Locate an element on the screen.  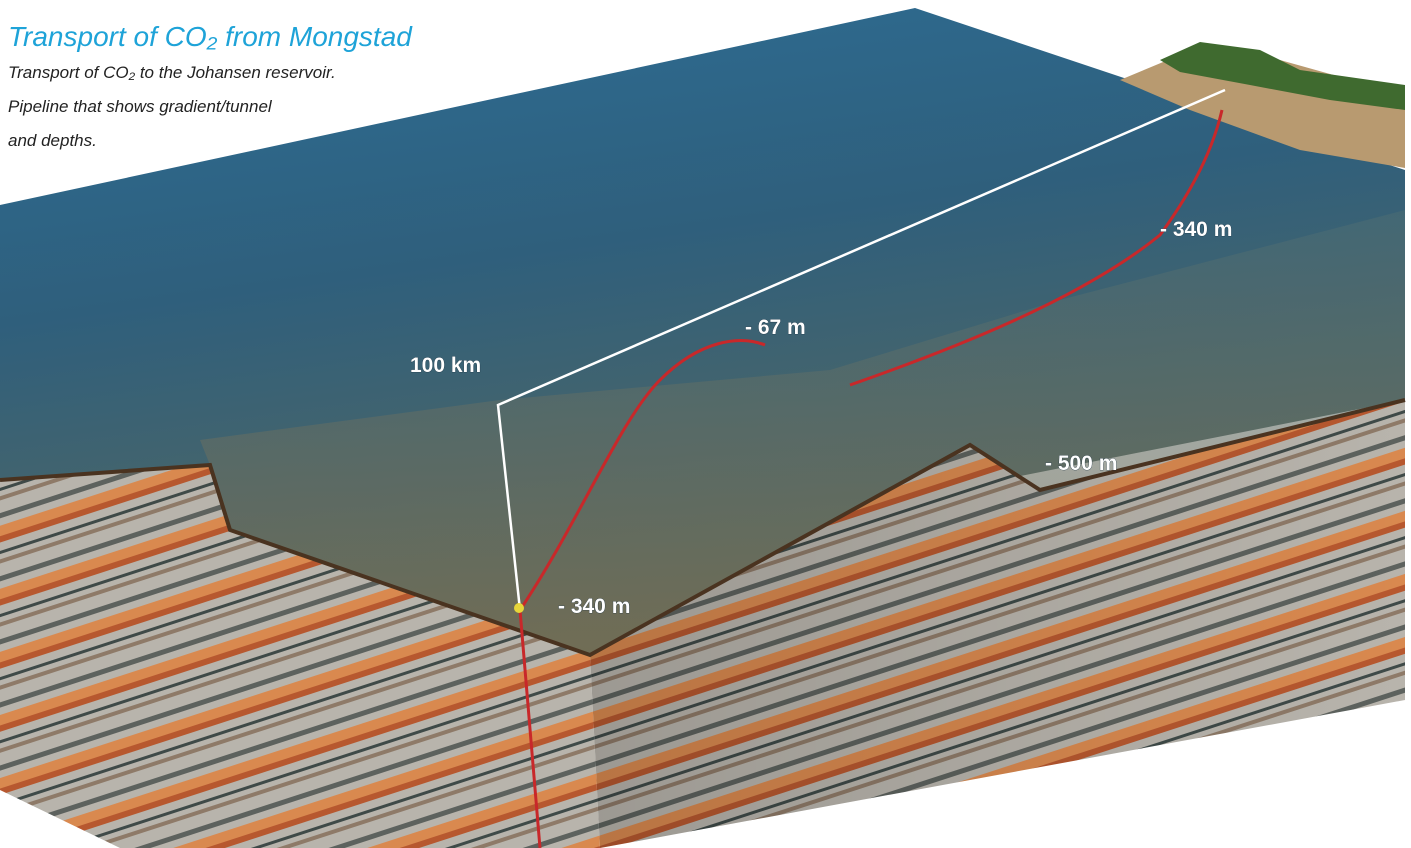
wellhead is located at coordinates (519, 608).